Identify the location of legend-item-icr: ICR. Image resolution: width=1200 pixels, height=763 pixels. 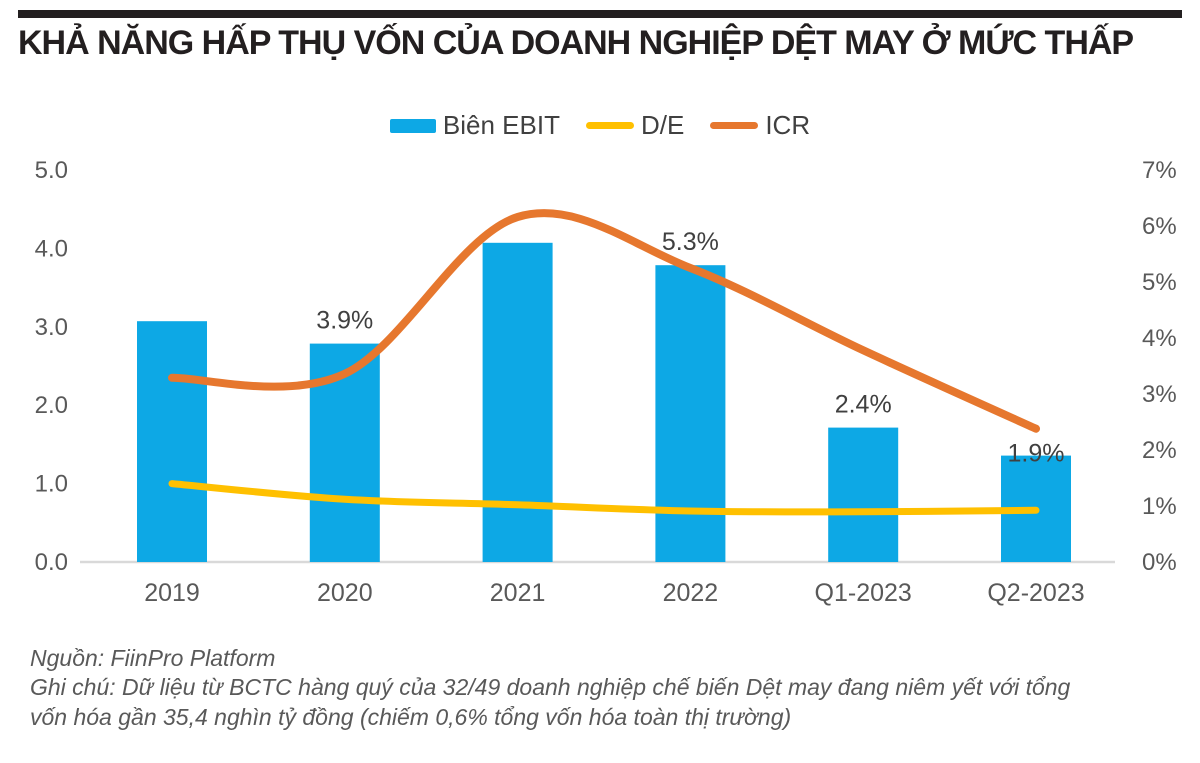
(760, 125).